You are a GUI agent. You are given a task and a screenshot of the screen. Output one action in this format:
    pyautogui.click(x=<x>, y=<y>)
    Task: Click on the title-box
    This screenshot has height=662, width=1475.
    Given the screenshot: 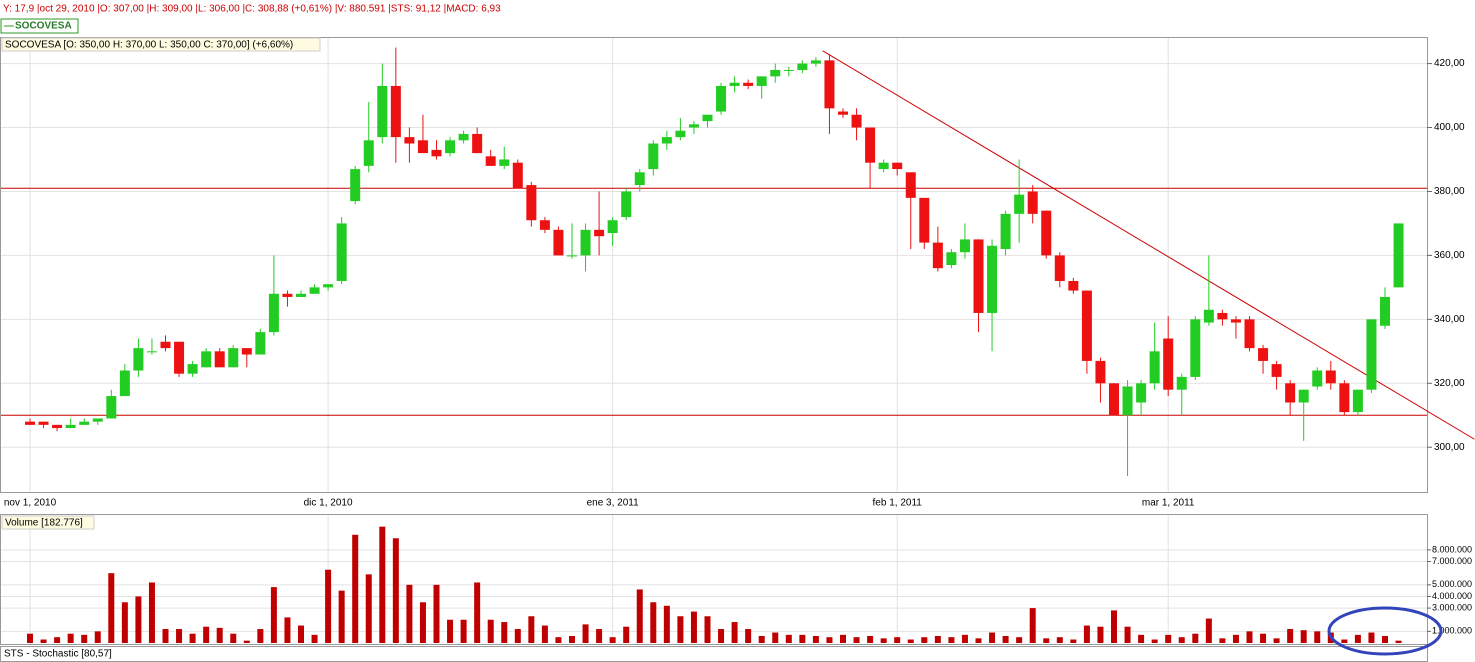 What is the action you would take?
    pyautogui.click(x=161, y=44)
    